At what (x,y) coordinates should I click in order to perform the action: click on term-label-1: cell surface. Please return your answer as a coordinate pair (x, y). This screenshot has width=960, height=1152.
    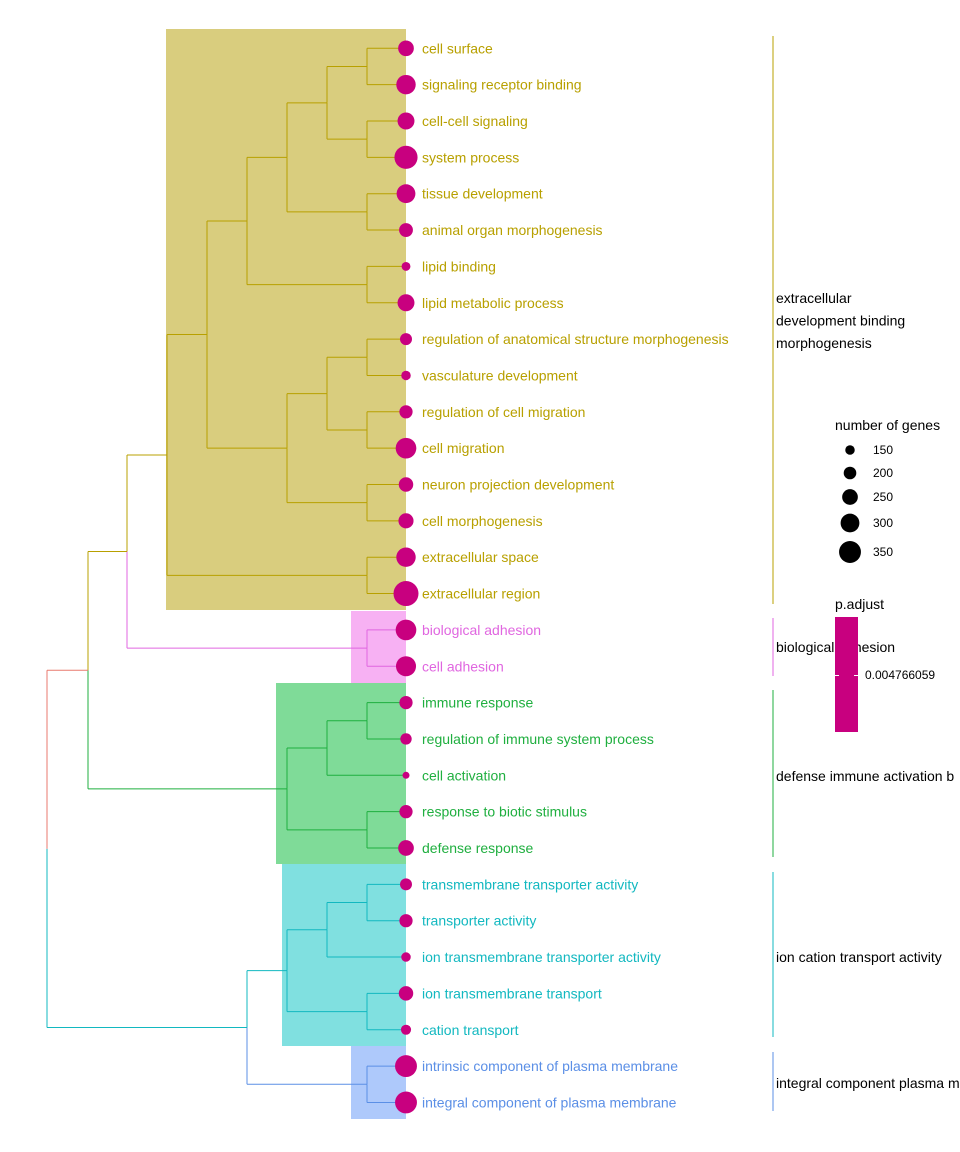
    Looking at the image, I should click on (457, 48).